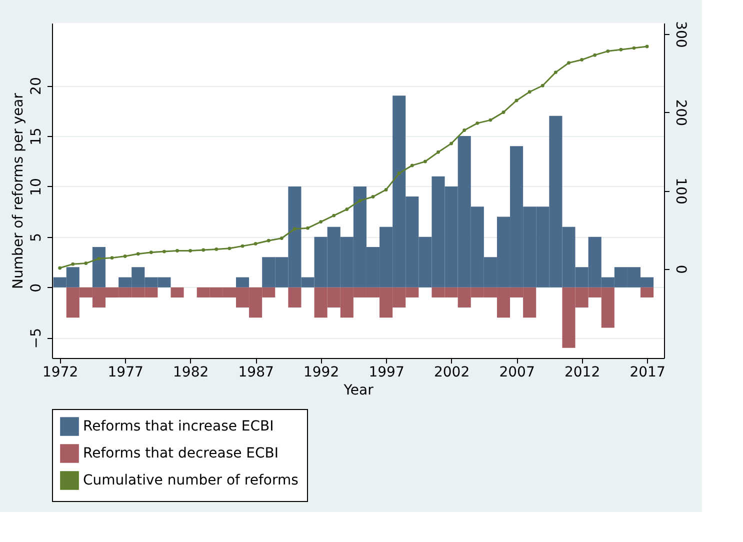  I want to click on x-tick-label: 1977, so click(126, 372).